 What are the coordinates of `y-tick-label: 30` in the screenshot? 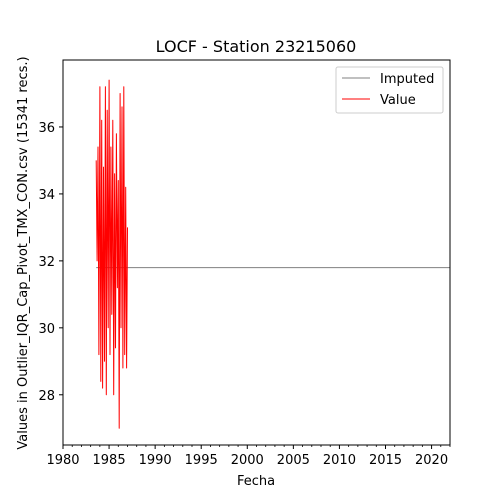 It's located at (46, 329).